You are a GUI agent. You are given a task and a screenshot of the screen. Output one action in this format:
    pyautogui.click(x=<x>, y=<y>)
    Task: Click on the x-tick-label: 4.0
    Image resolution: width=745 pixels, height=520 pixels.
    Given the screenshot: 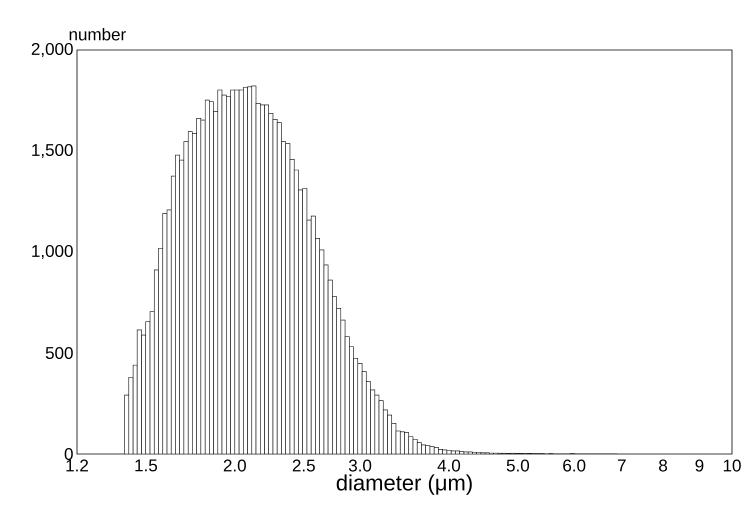 What is the action you would take?
    pyautogui.click(x=449, y=466)
    